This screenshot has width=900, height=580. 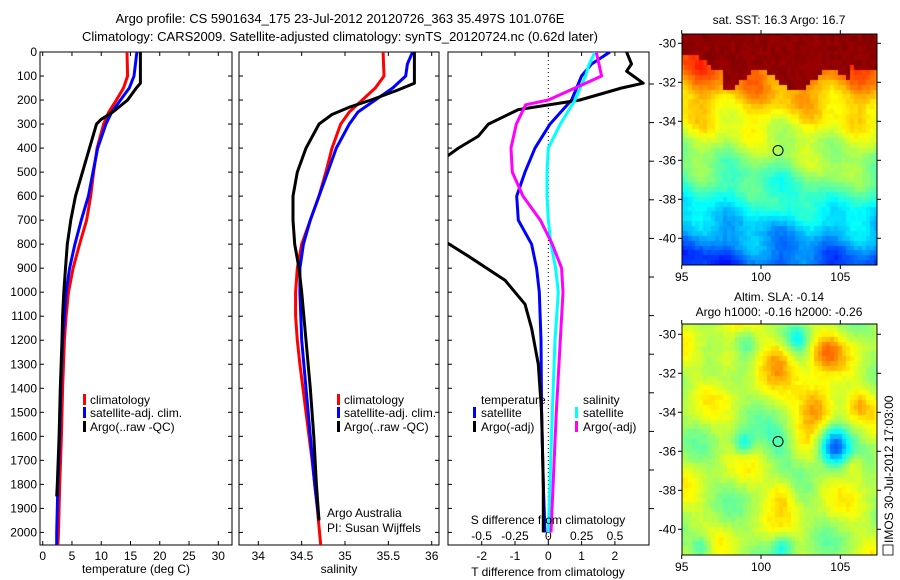 I want to click on y-tick-label: 1900, so click(x=23, y=508).